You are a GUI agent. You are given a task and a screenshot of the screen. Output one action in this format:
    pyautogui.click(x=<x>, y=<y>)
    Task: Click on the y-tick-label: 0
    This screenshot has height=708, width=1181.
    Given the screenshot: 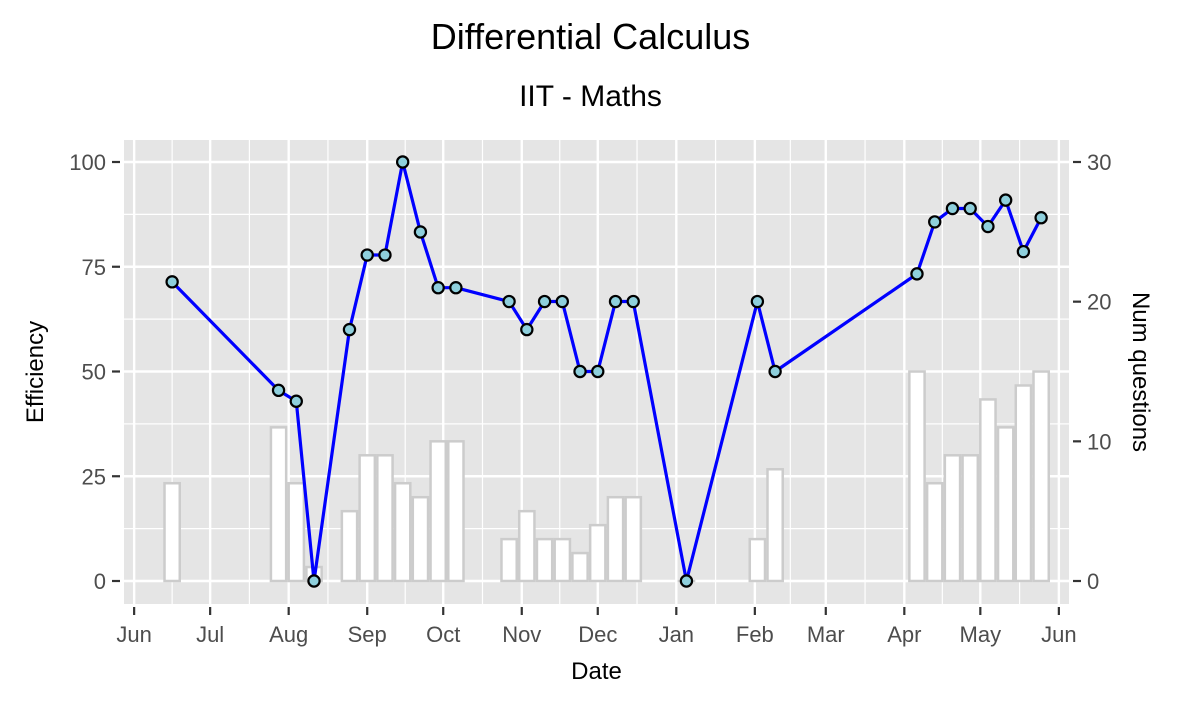 What is the action you would take?
    pyautogui.click(x=100, y=581)
    